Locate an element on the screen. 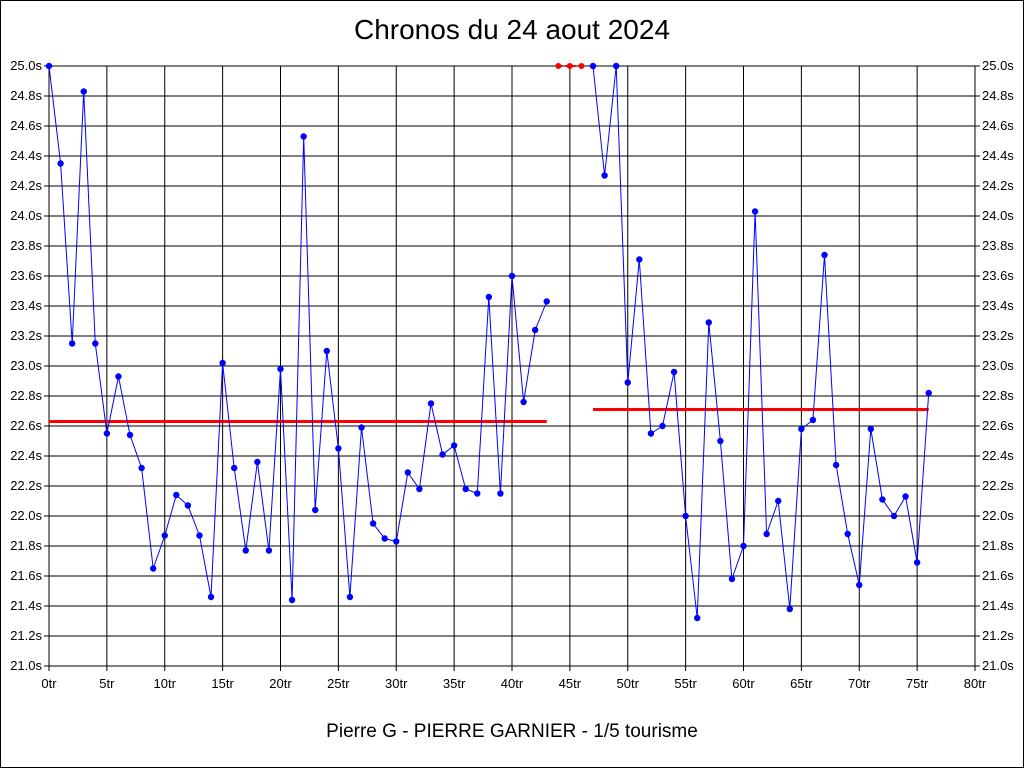 The height and width of the screenshot is (768, 1024). y-tick-label-right: 24.8s is located at coordinates (998, 95).